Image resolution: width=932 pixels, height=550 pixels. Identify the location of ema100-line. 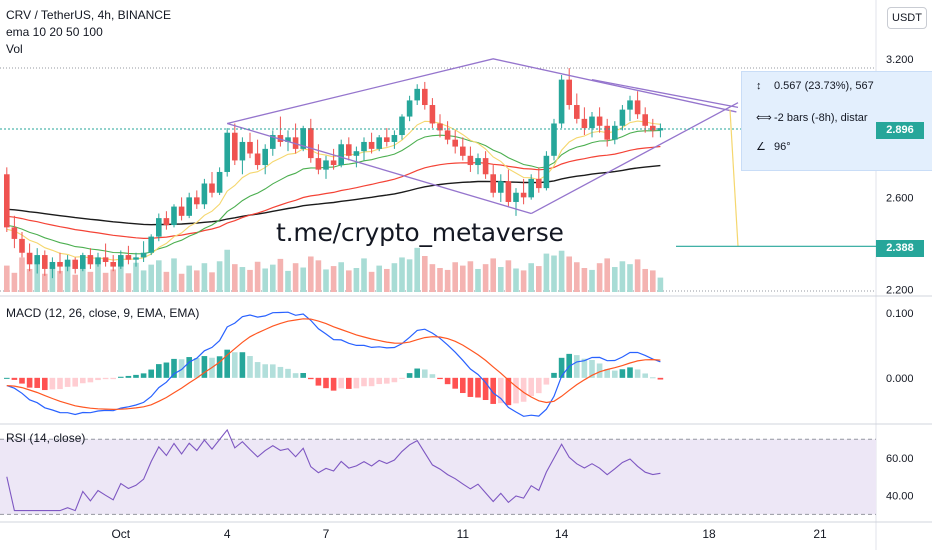
(333, 195).